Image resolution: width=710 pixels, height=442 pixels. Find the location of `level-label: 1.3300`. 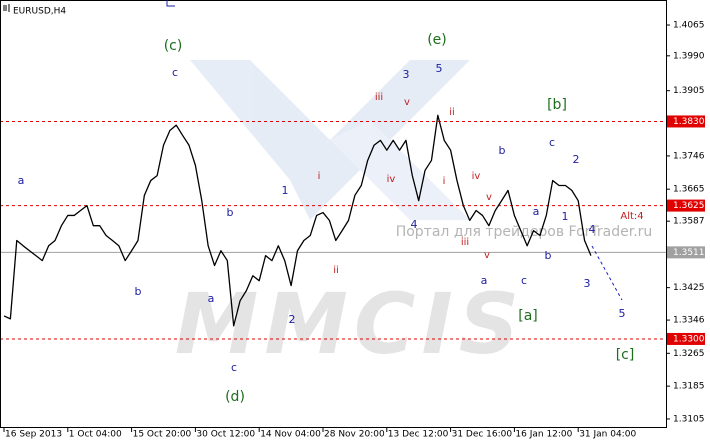

level-label: 1.3300 is located at coordinates (689, 339).